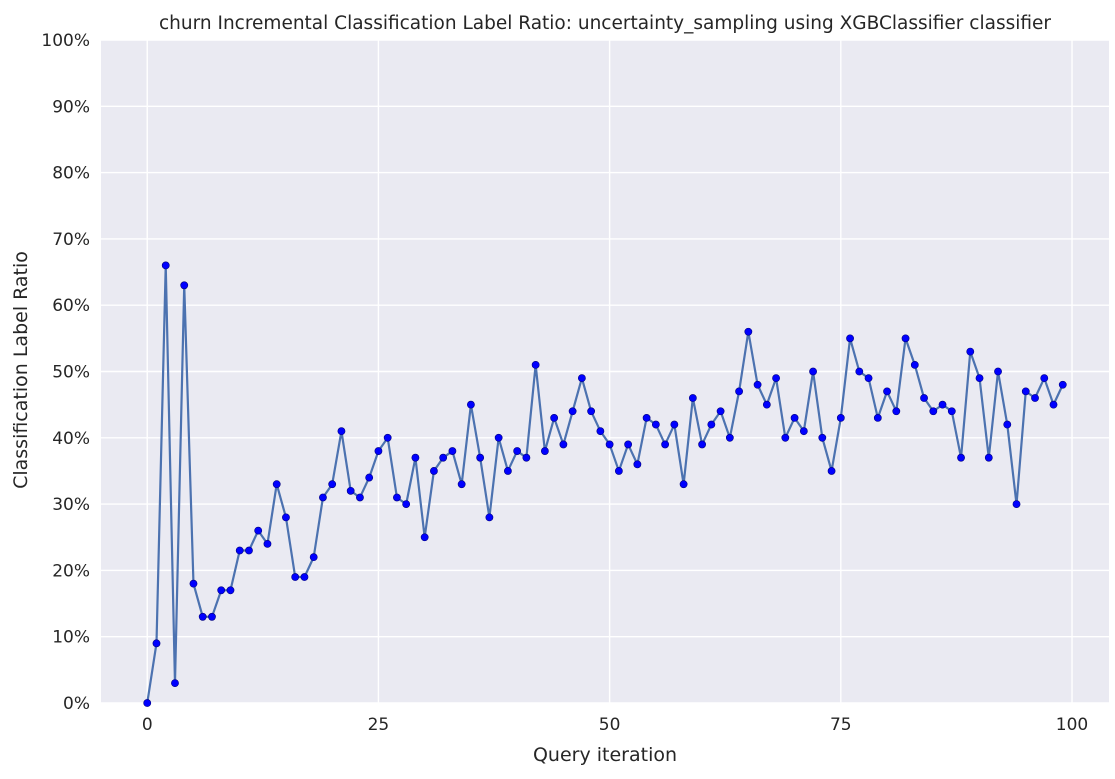 This screenshot has width=1115, height=779. What do you see at coordinates (71, 174) in the screenshot?
I see `y-tick-label: 80%` at bounding box center [71, 174].